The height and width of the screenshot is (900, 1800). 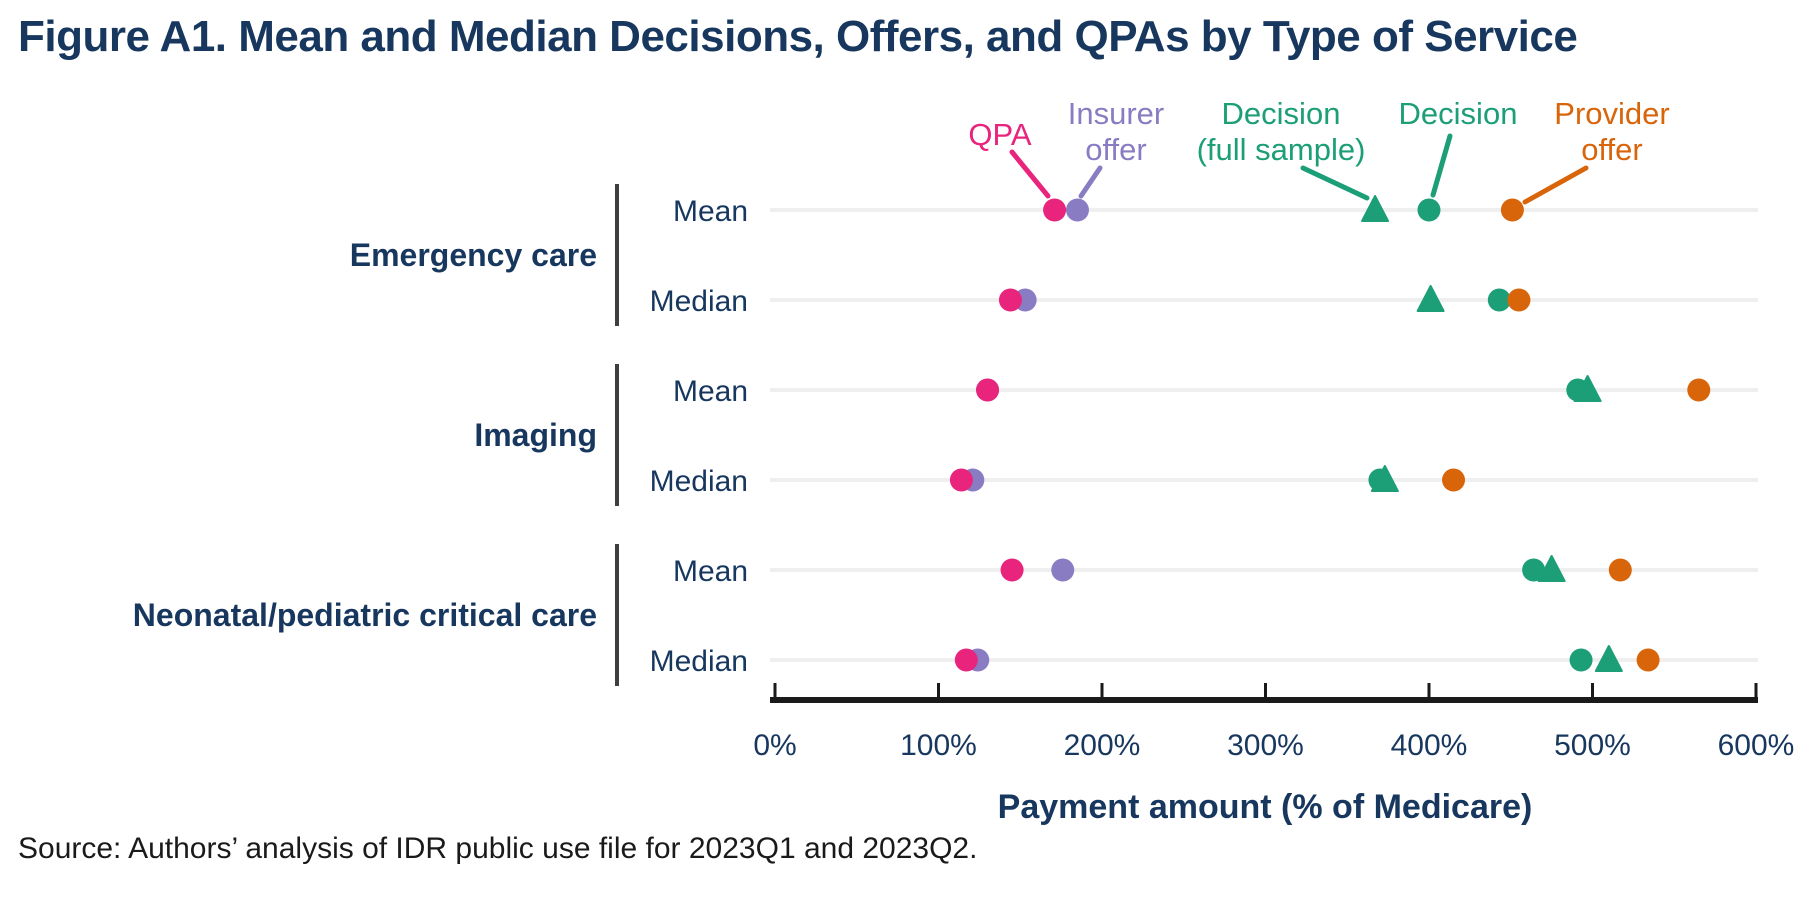 I want to click on legend-label-decision: Decision, so click(x=1458, y=113).